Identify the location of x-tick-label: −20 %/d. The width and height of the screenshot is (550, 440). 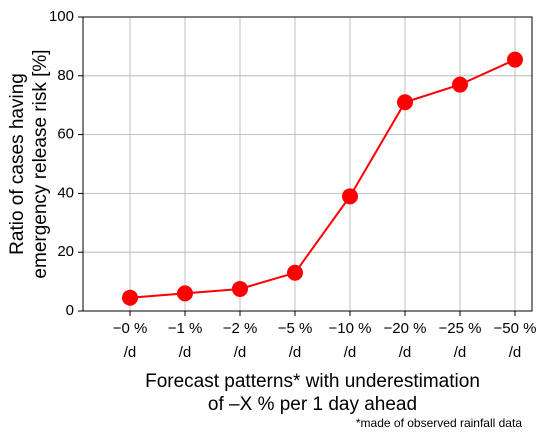
(405, 340).